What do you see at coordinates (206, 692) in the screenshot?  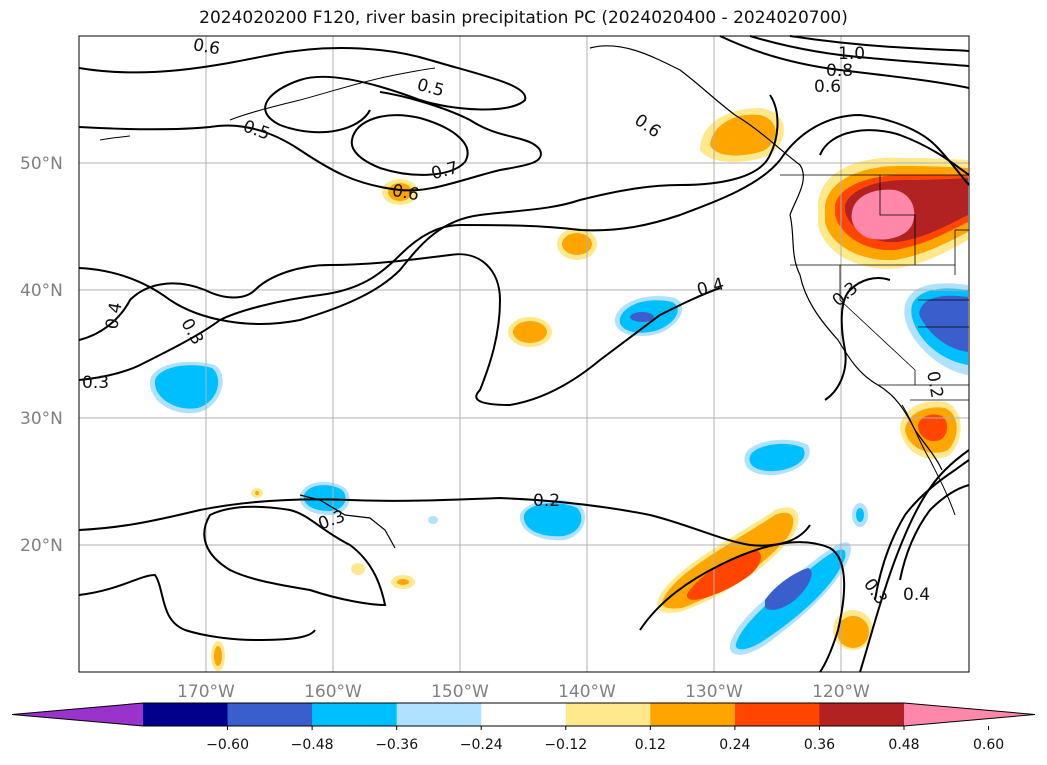 I see `lon-label: 170°W` at bounding box center [206, 692].